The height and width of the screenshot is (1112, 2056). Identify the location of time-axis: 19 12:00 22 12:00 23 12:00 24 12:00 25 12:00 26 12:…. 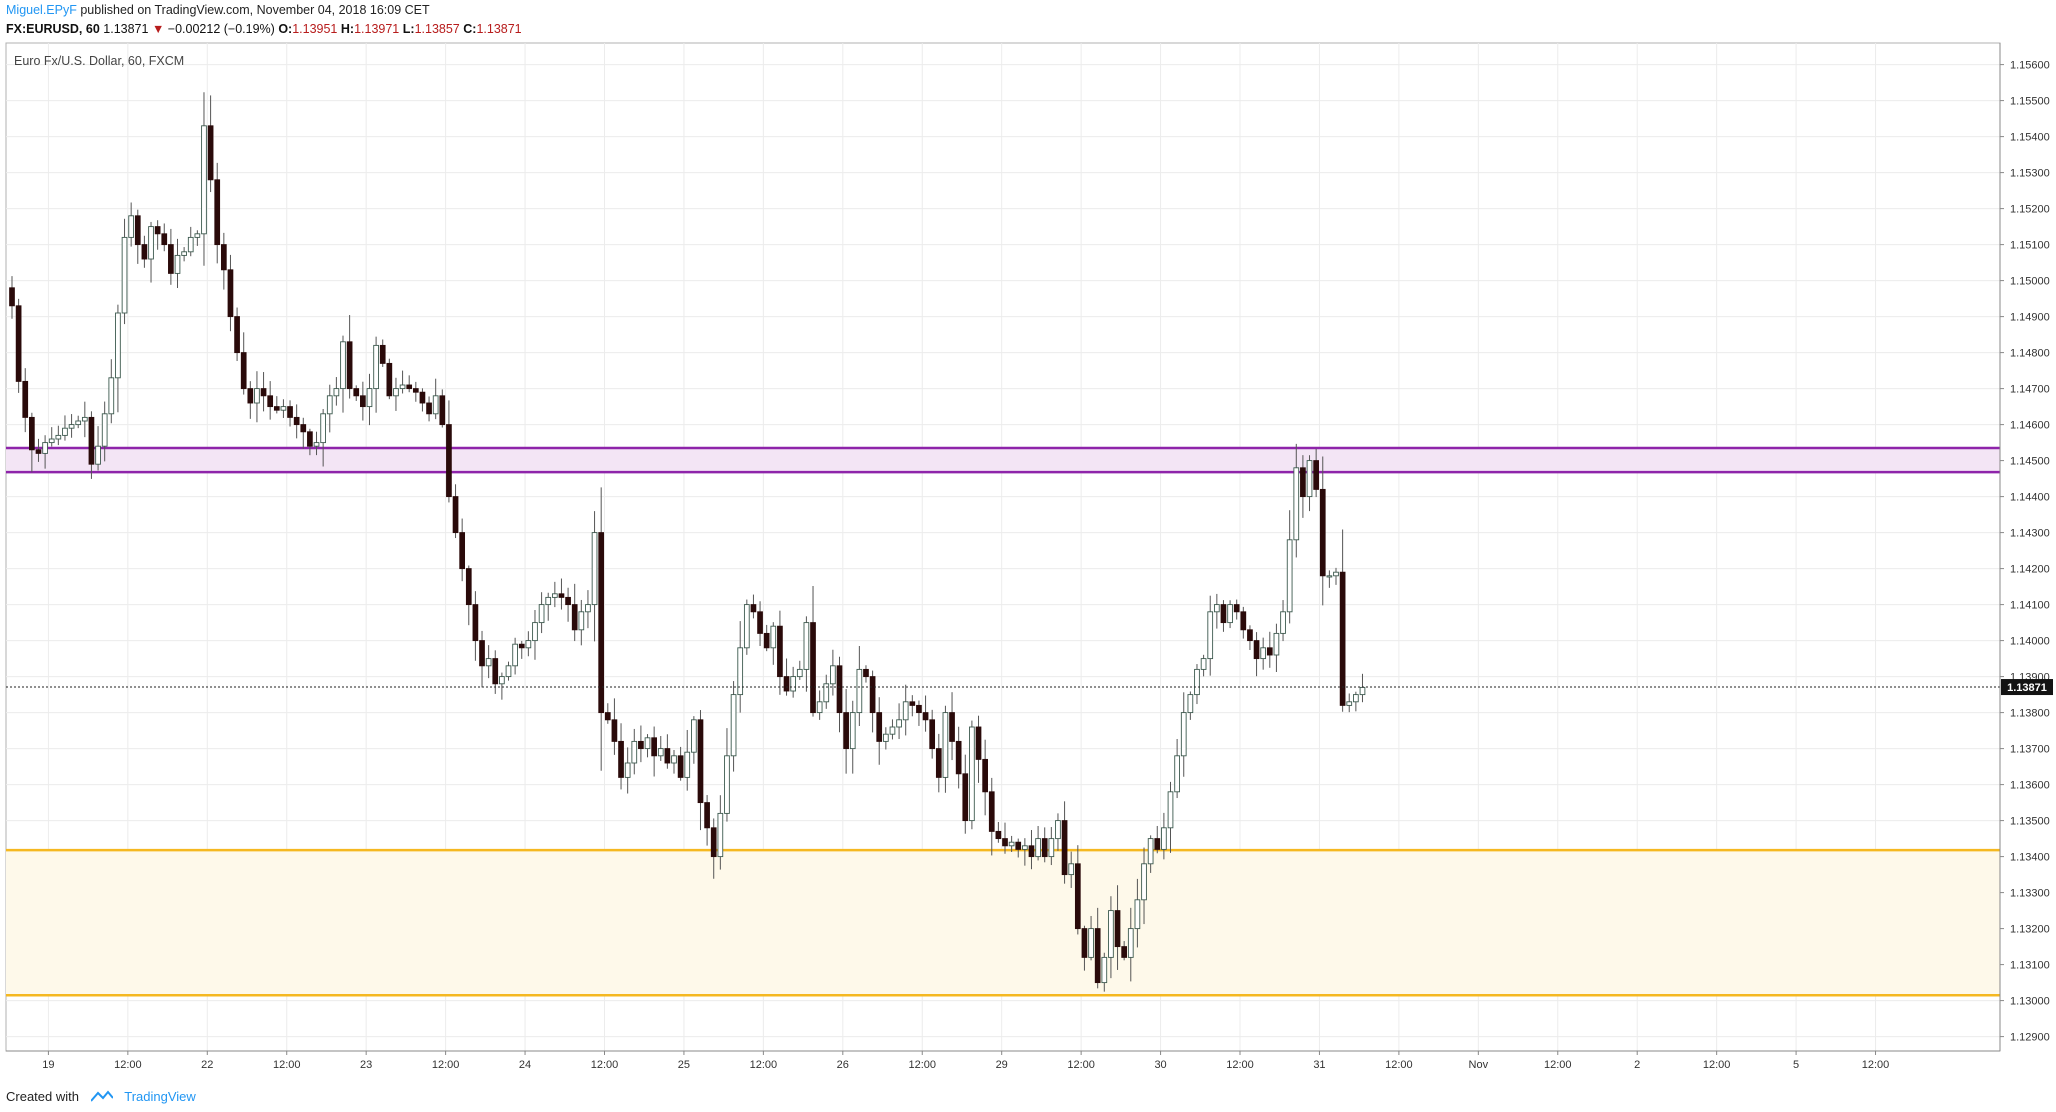
(965, 1061).